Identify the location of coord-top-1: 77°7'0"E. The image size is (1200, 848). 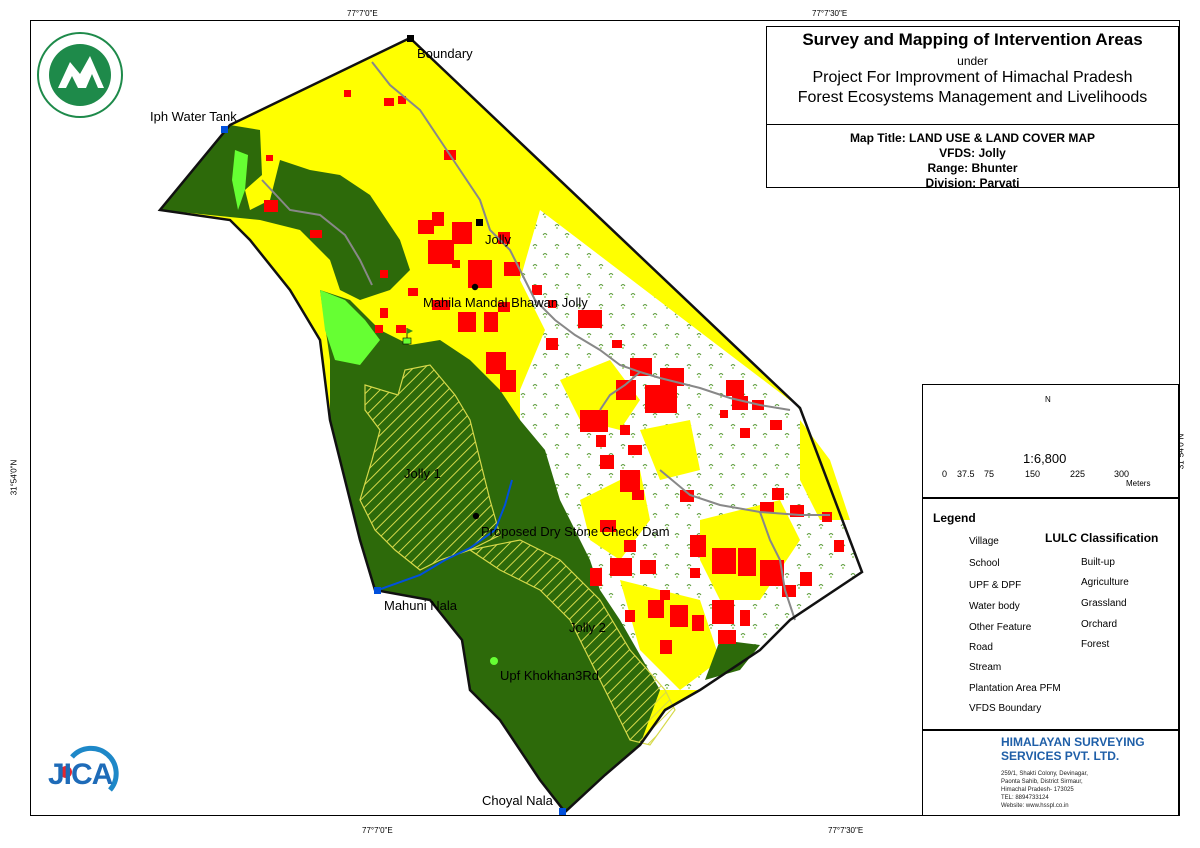
(362, 13).